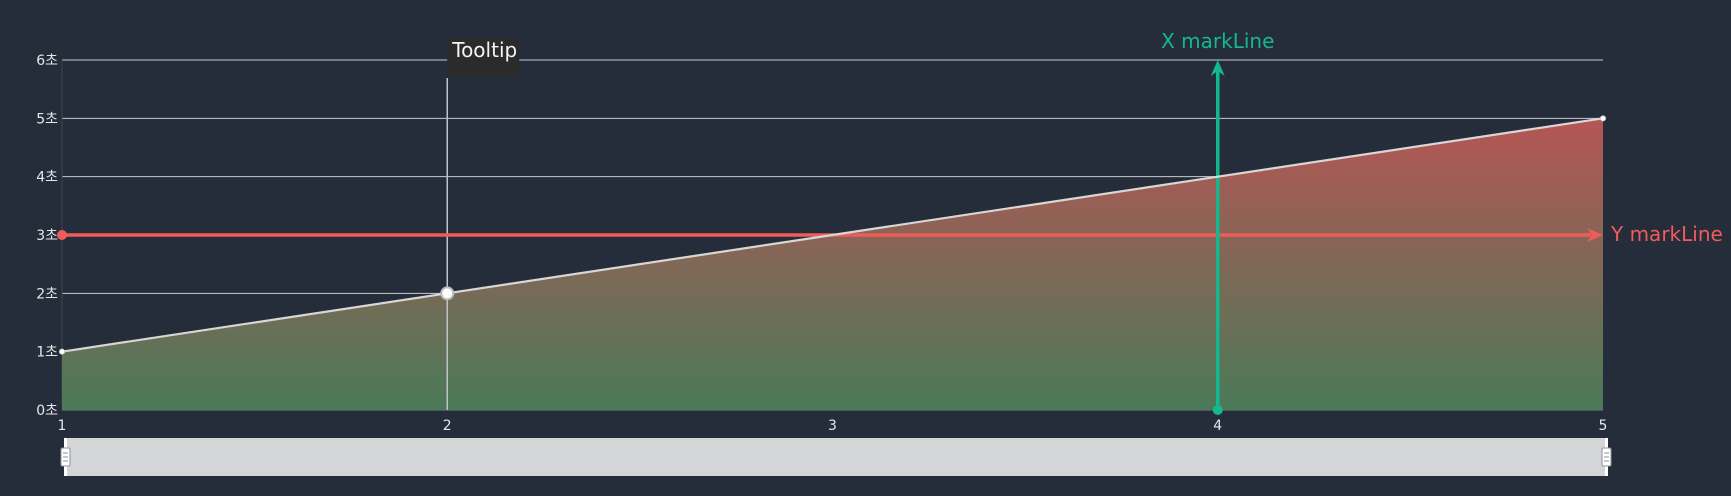  What do you see at coordinates (1217, 68) in the screenshot?
I see `x-markline-arrow-icon` at bounding box center [1217, 68].